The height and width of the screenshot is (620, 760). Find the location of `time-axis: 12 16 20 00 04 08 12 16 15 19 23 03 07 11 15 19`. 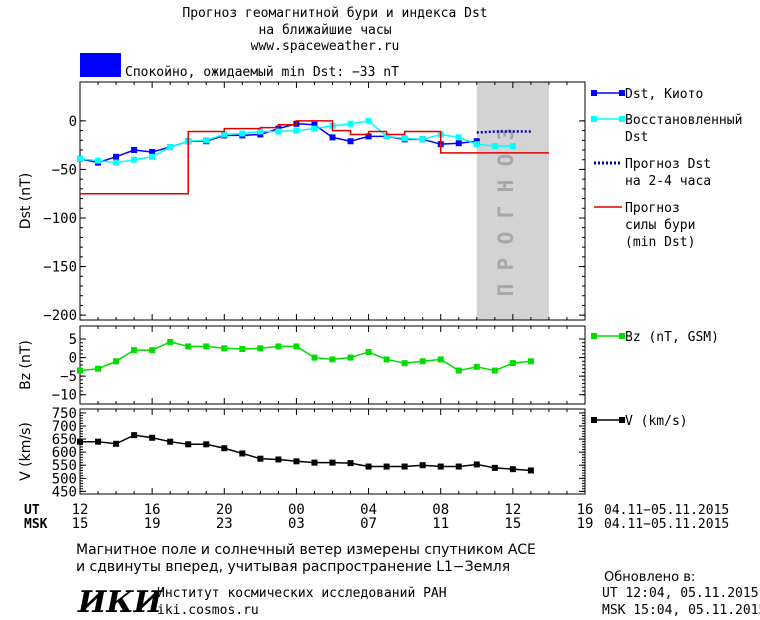

time-axis: 12 16 20 00 04 08 12 16 15 19 23 03 07 11 15 19 is located at coordinates (333, 517).